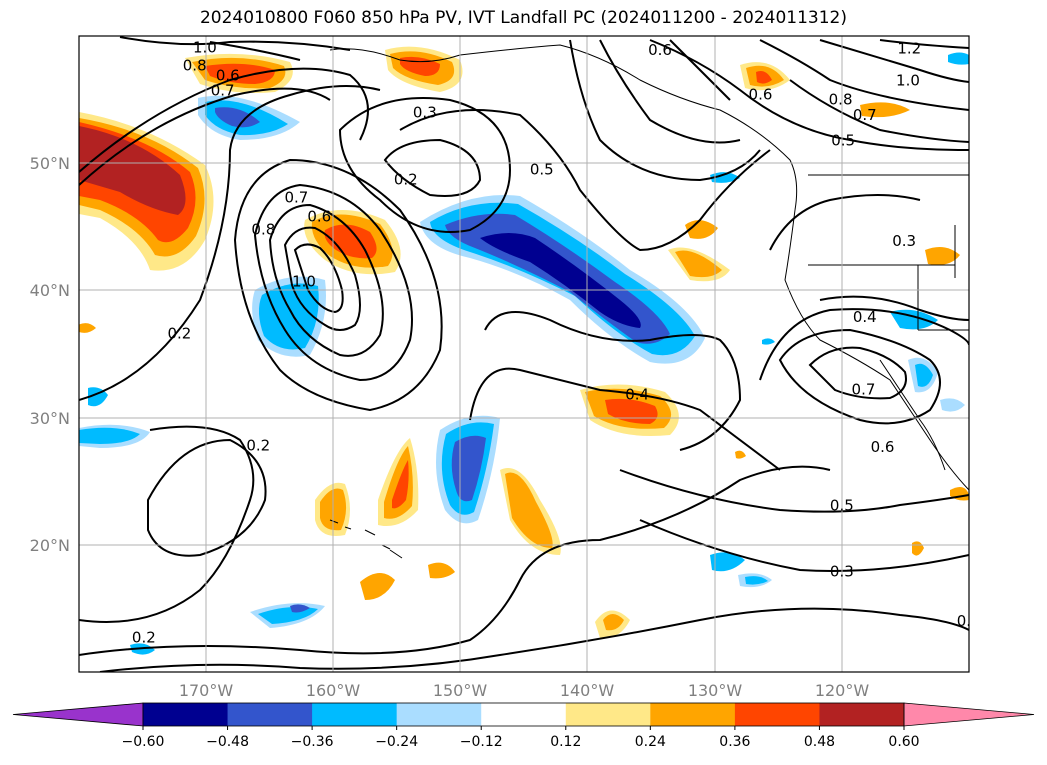 Image resolution: width=1047 pixels, height=765 pixels. What do you see at coordinates (50, 290) in the screenshot?
I see `lat-label: 40°N` at bounding box center [50, 290].